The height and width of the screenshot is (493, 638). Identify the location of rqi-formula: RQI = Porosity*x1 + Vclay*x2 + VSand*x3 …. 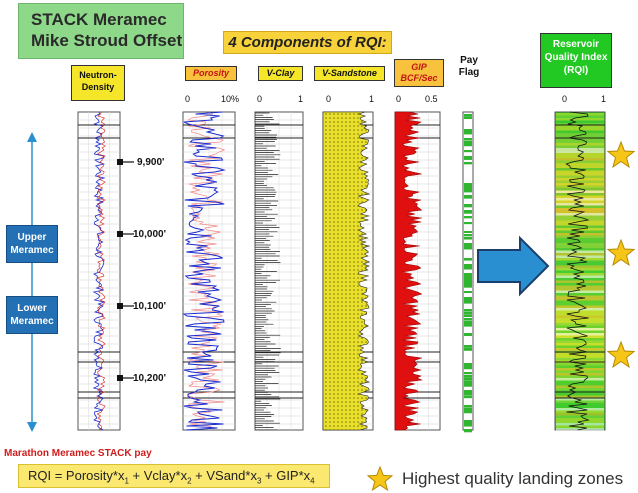
(174, 476).